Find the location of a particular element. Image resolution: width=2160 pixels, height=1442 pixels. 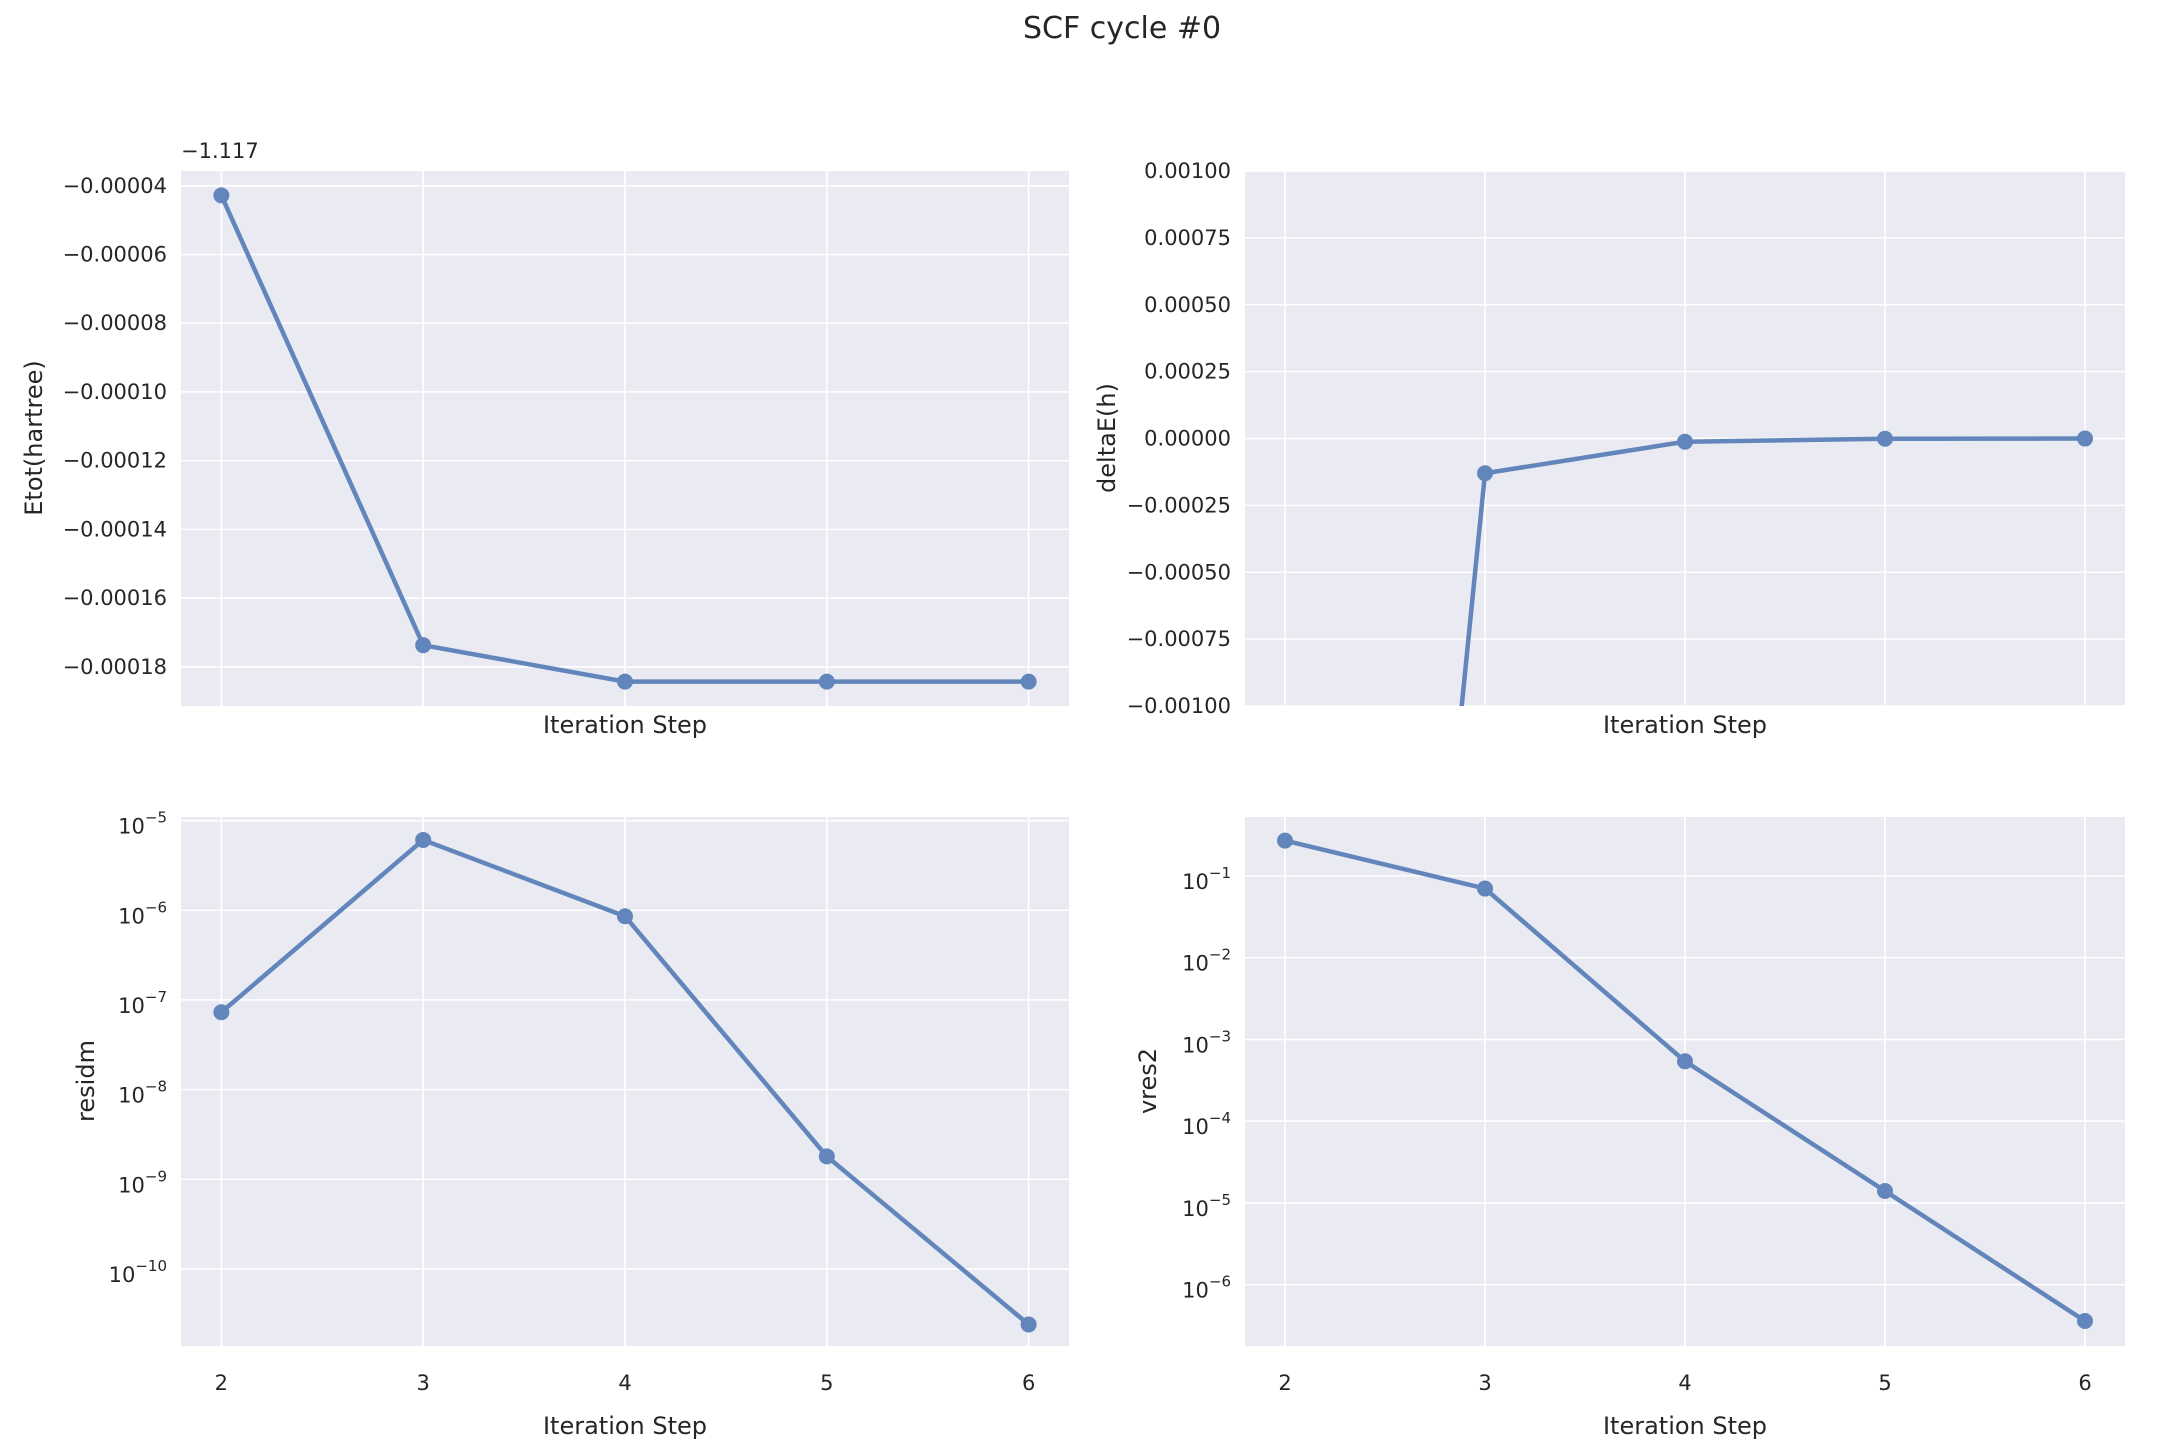

y-tick-label: −0.00012 is located at coordinates (115, 461).